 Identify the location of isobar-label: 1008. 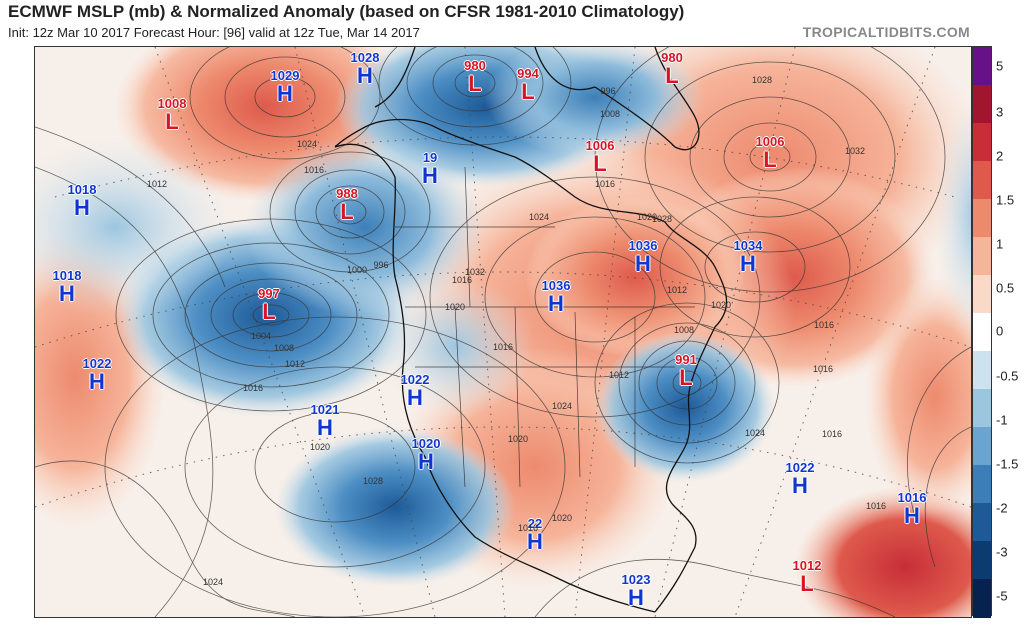
(284, 348).